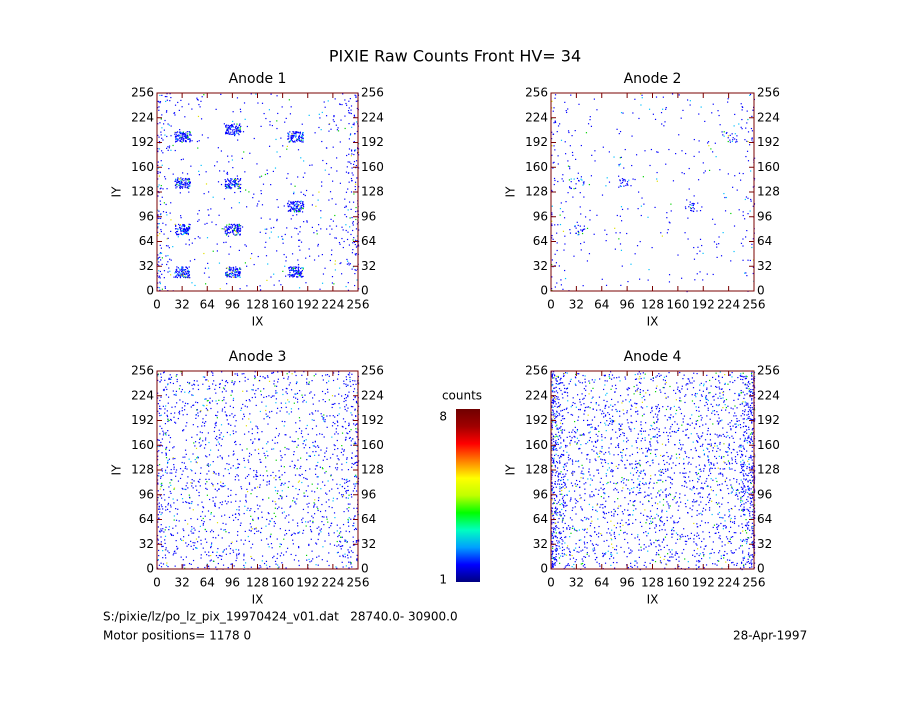  What do you see at coordinates (372, 142) in the screenshot?
I see `y-tick-label-right: 192` at bounding box center [372, 142].